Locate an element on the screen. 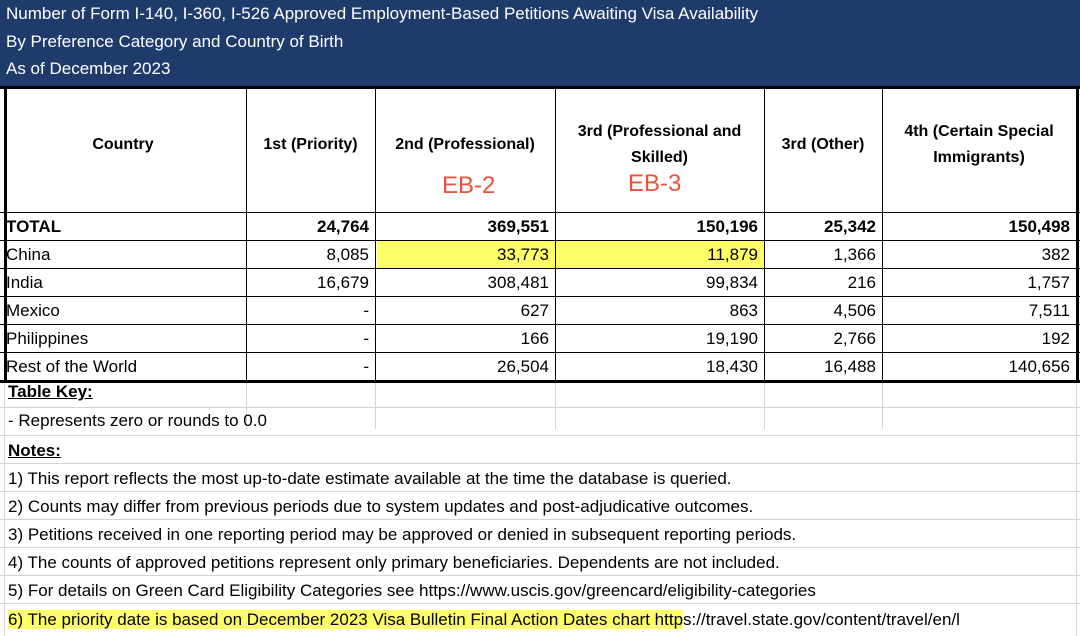  cell-4th: 192 is located at coordinates (1055, 338).